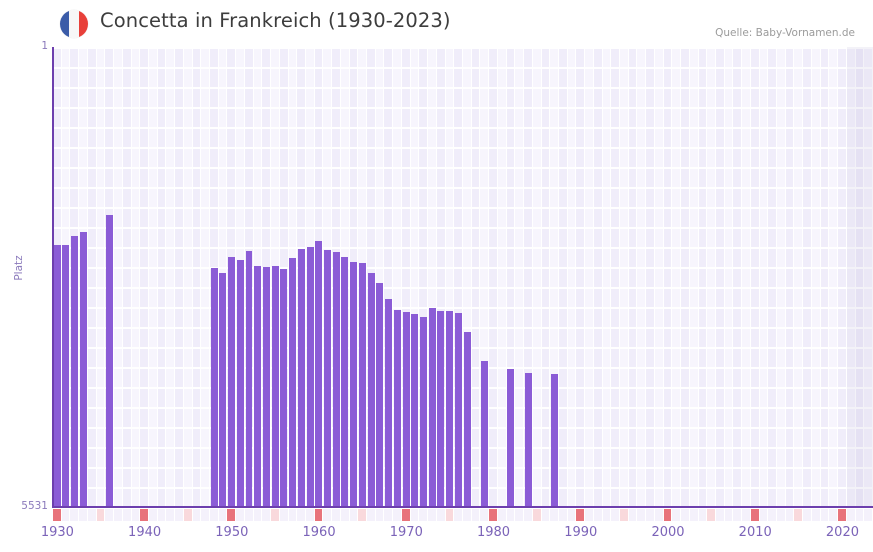 The width and height of the screenshot is (873, 552). I want to click on france-flag-icon, so click(74, 24).